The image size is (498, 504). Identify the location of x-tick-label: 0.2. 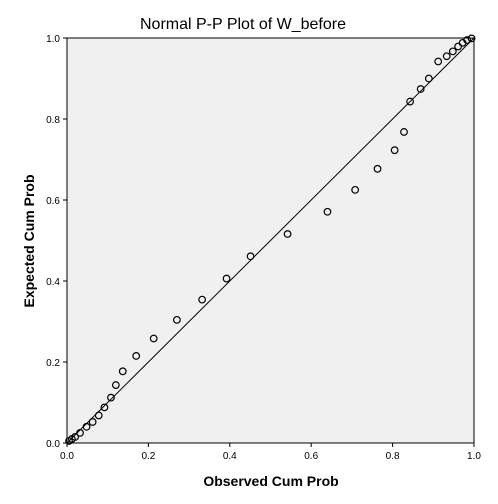
(148, 456).